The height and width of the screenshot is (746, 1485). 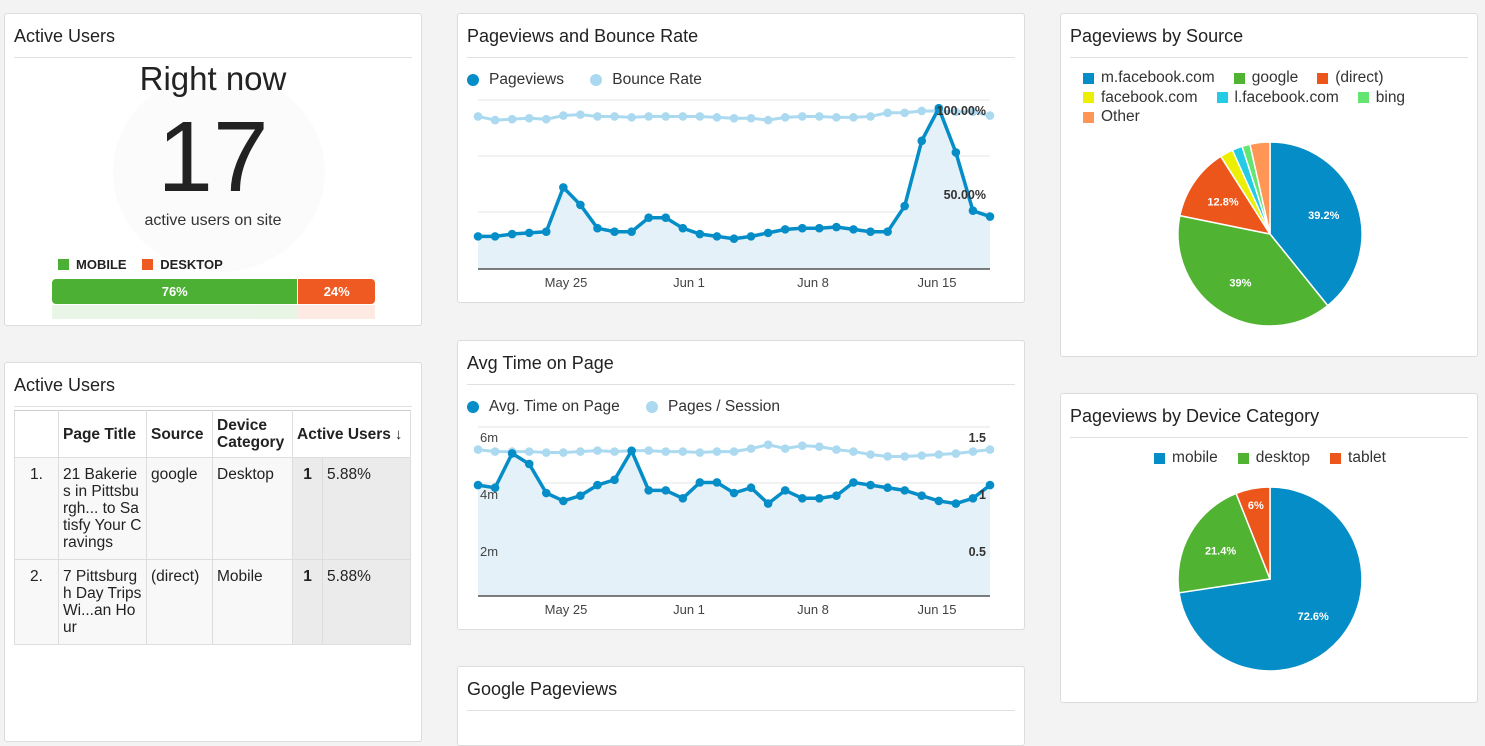 What do you see at coordinates (36, 602) in the screenshot?
I see `row-index: 2.` at bounding box center [36, 602].